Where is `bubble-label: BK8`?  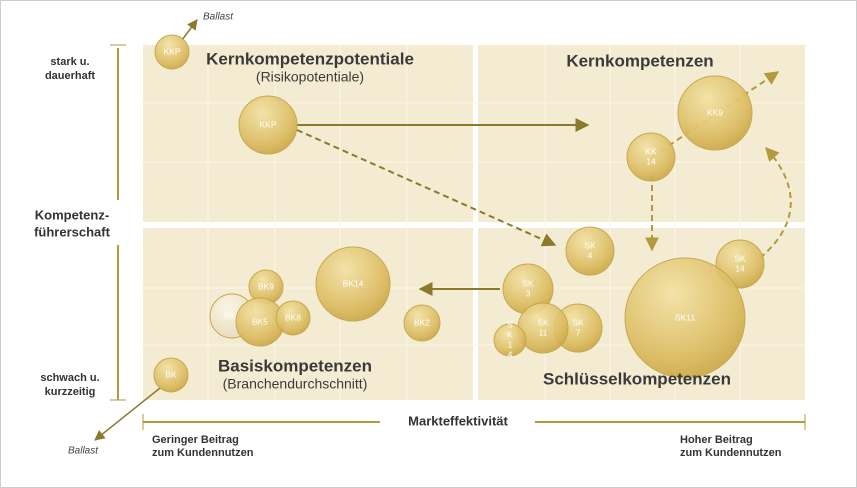 bubble-label: BK8 is located at coordinates (293, 317).